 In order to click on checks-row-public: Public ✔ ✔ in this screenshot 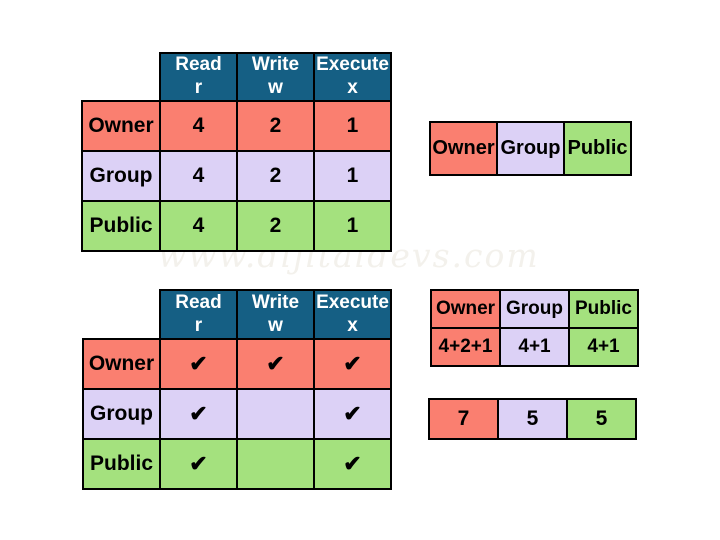, I will do `click(237, 464)`.